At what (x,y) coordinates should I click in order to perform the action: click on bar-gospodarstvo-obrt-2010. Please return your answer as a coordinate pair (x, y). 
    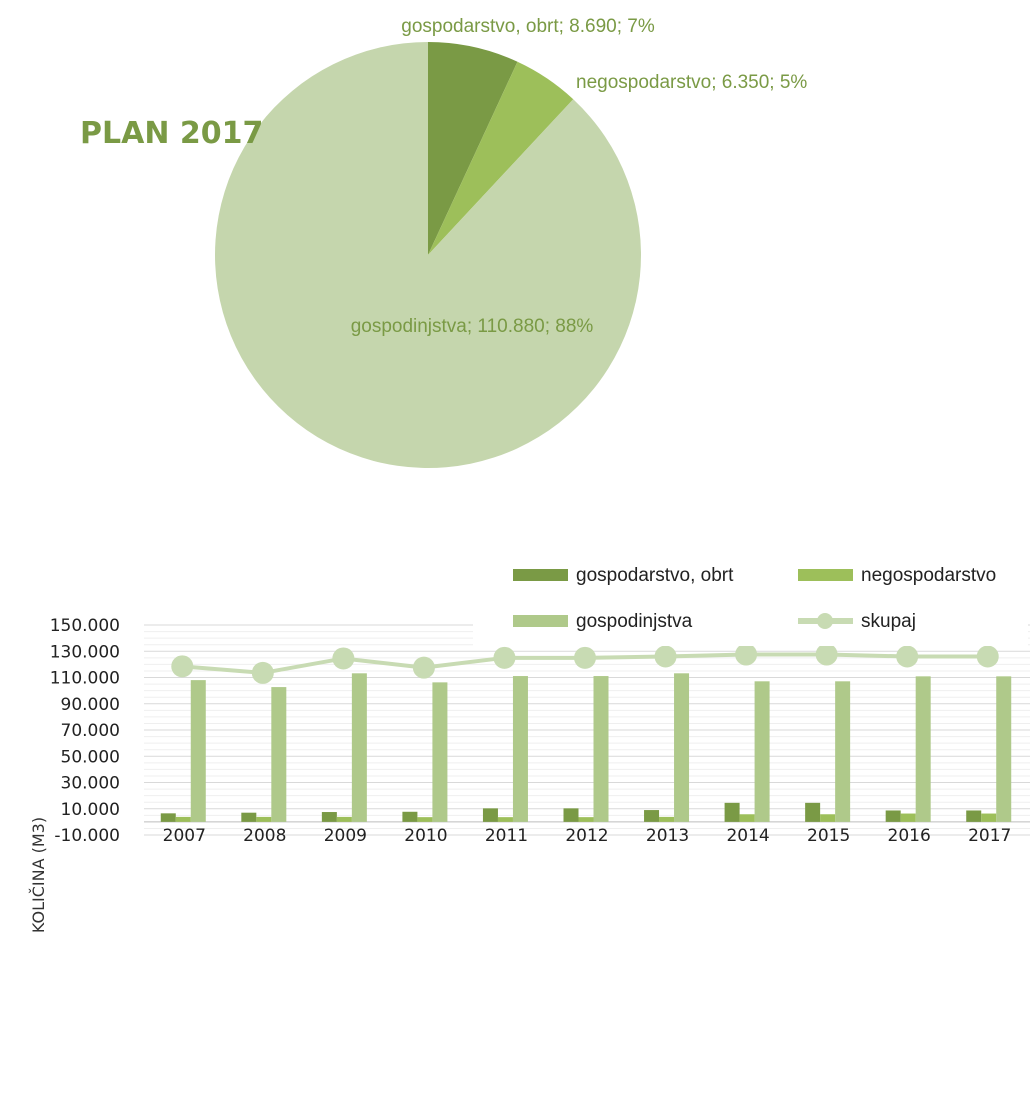
    Looking at the image, I should click on (410, 816).